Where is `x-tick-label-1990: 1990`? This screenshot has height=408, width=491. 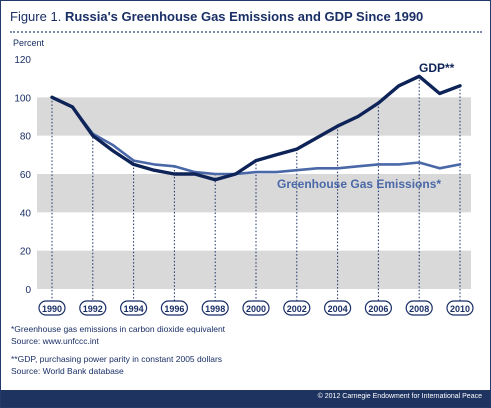 x-tick-label-1990: 1990 is located at coordinates (52, 309).